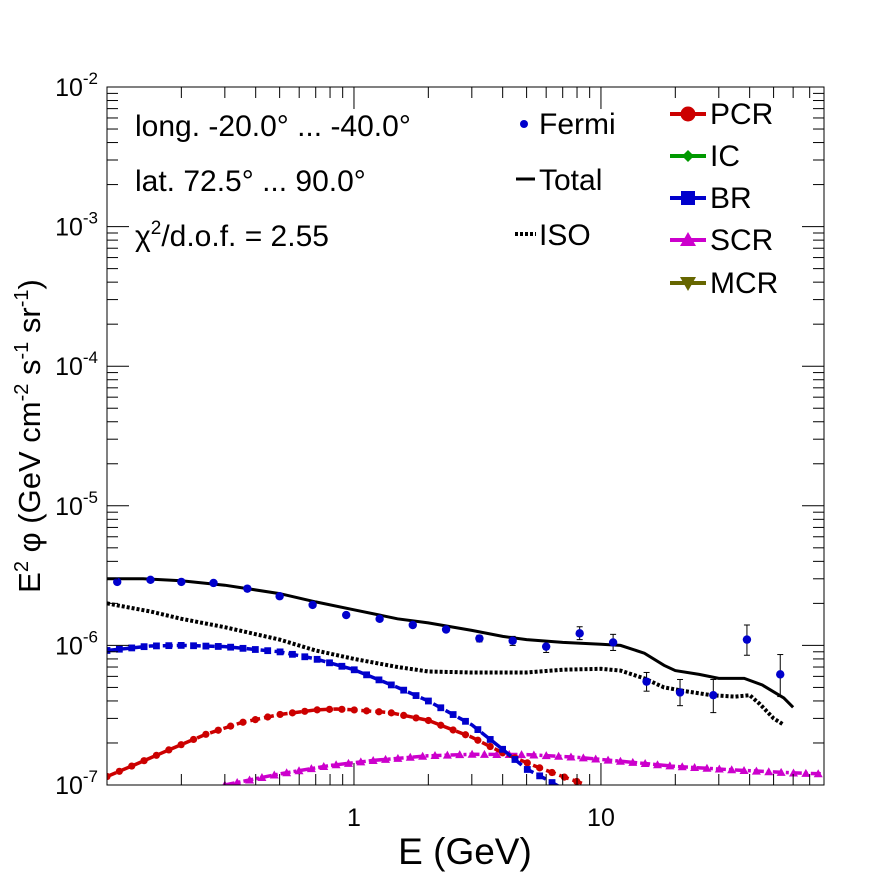 The width and height of the screenshot is (896, 872). Describe the element at coordinates (90, 218) in the screenshot. I see `y-tick-exponent: -3` at that location.